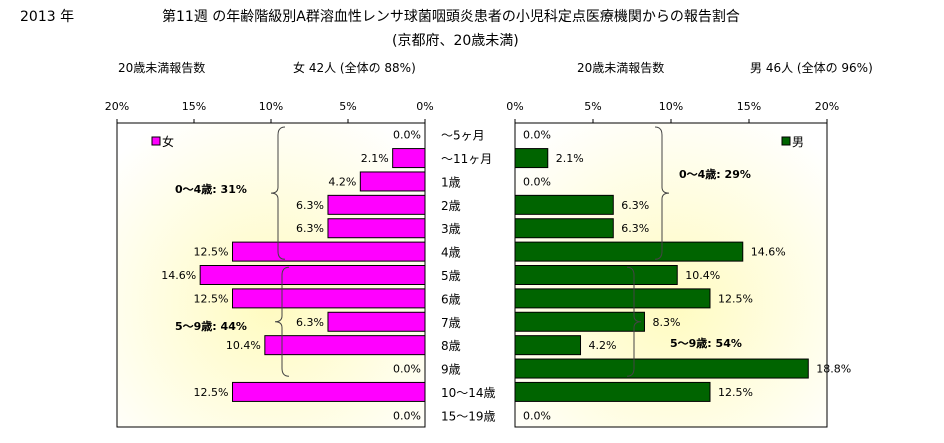  What do you see at coordinates (702, 275) in the screenshot?
I see `male-data-label: 10.4%` at bounding box center [702, 275].